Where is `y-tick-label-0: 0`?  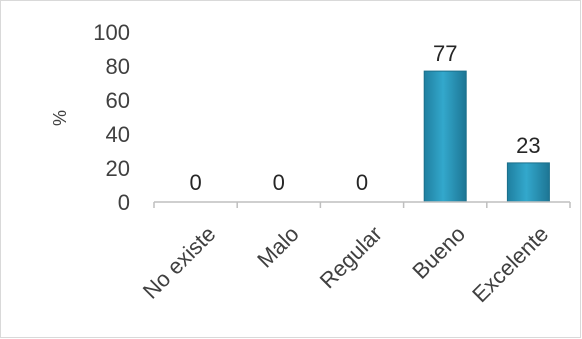 y-tick-label-0: 0 is located at coordinates (124, 202).